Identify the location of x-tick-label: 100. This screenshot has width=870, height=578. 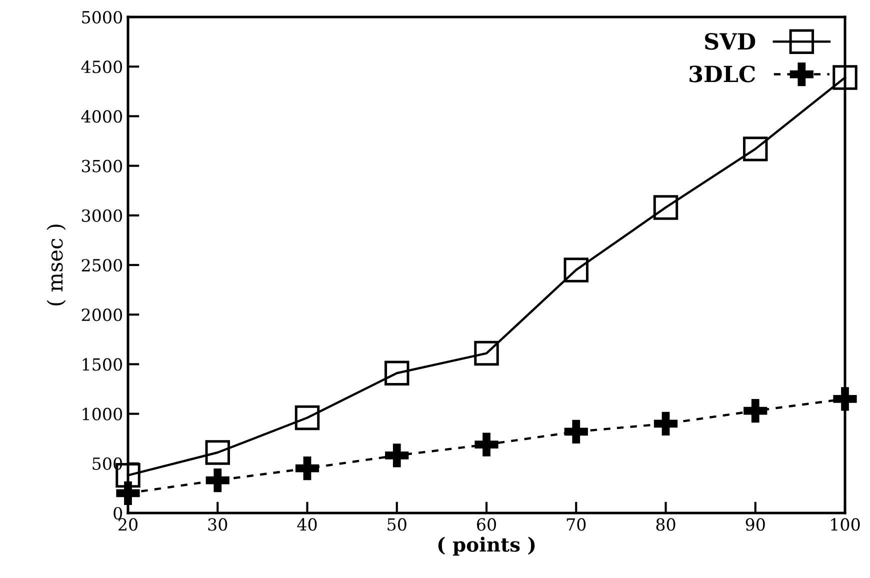
(845, 524).